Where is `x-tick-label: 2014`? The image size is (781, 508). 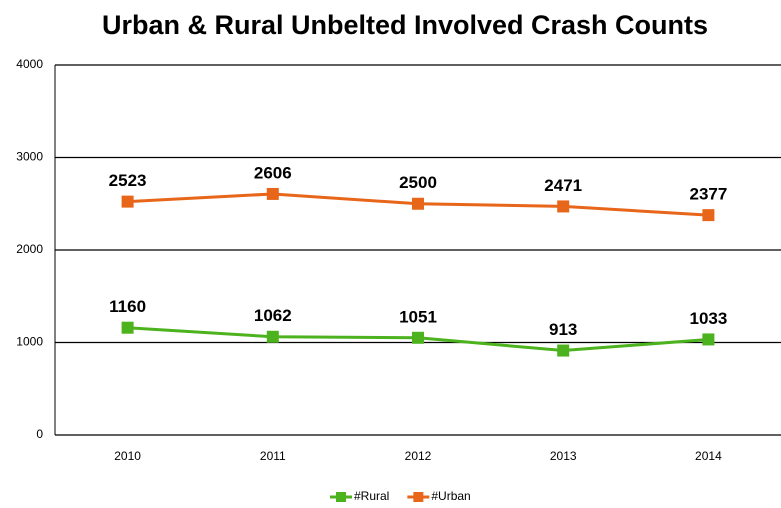
x-tick-label: 2014 is located at coordinates (708, 456).